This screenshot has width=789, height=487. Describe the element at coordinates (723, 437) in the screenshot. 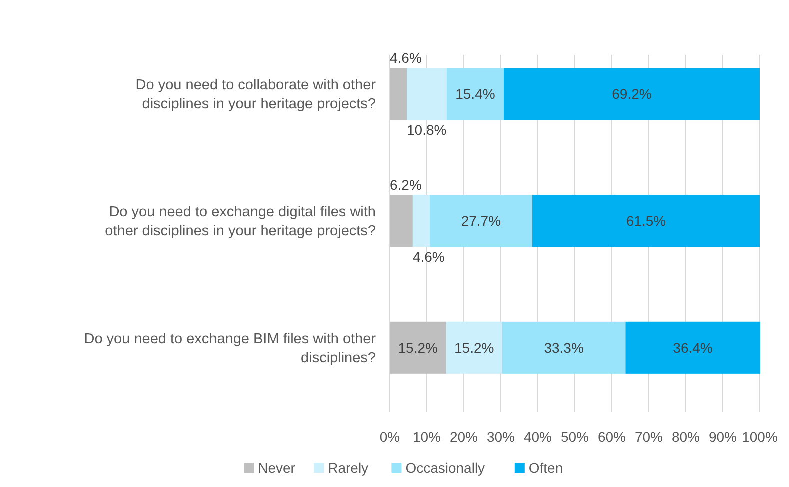

I see `x-tick-label: 90%` at that location.